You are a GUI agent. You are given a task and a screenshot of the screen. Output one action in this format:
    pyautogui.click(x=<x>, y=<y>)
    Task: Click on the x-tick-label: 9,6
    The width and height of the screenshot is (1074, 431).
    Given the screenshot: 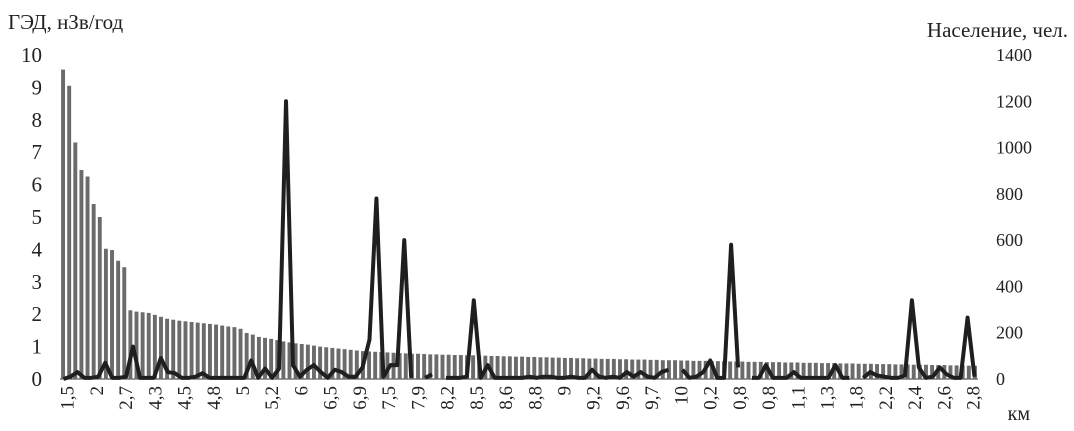 What is the action you would take?
    pyautogui.click(x=623, y=398)
    